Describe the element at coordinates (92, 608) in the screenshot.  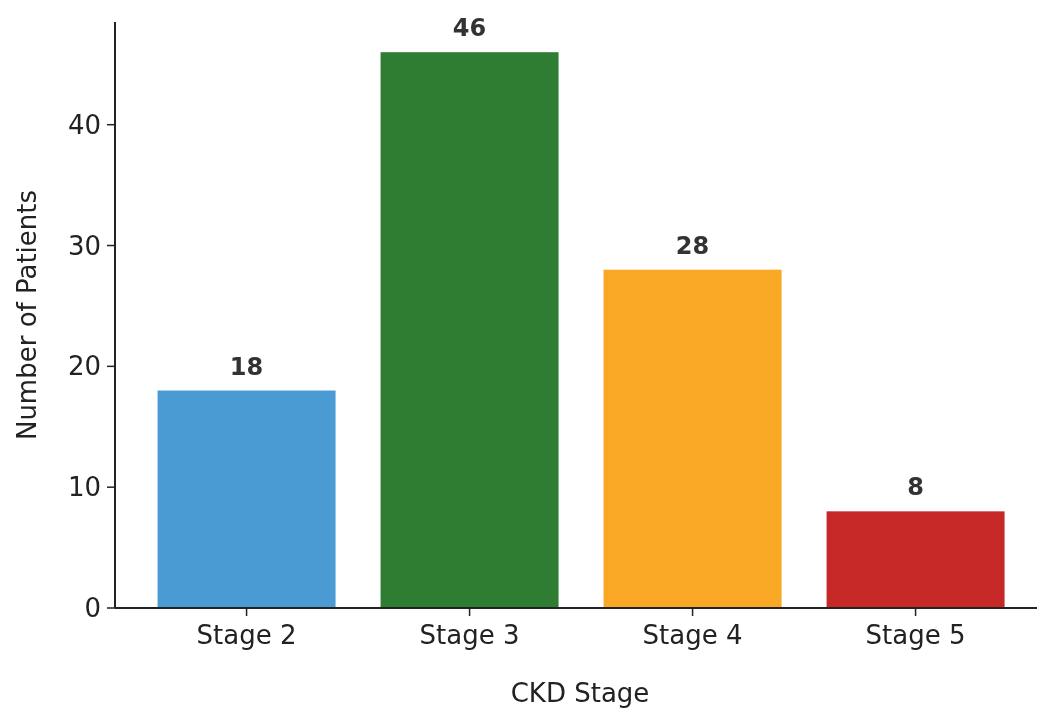
I see `y-tick-label: 0` at that location.